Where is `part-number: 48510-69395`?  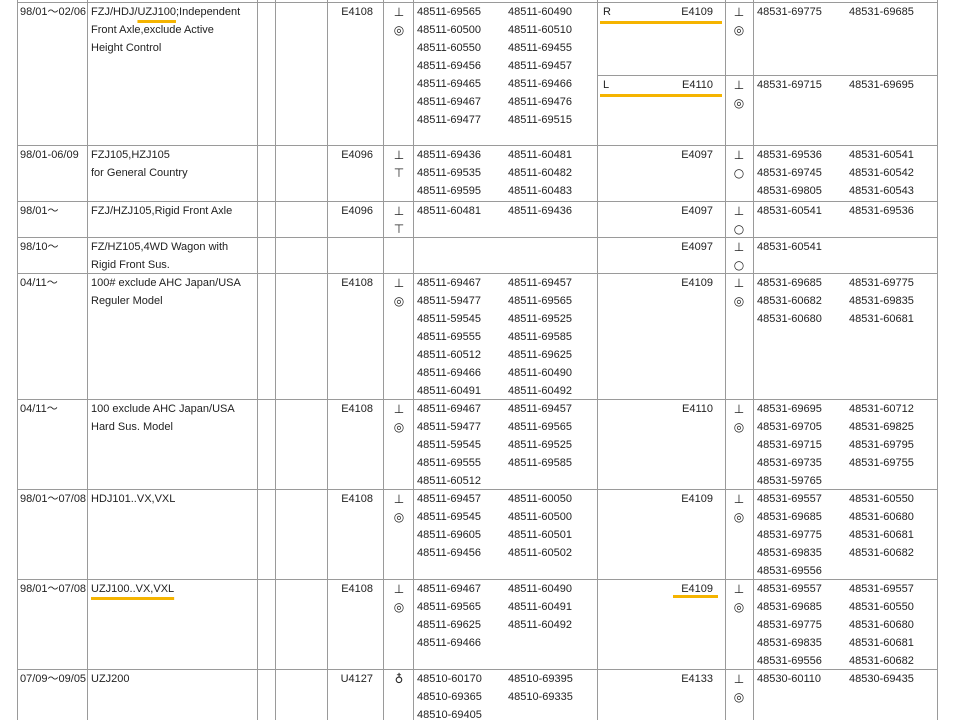
part-number: 48510-69395 is located at coordinates (540, 679).